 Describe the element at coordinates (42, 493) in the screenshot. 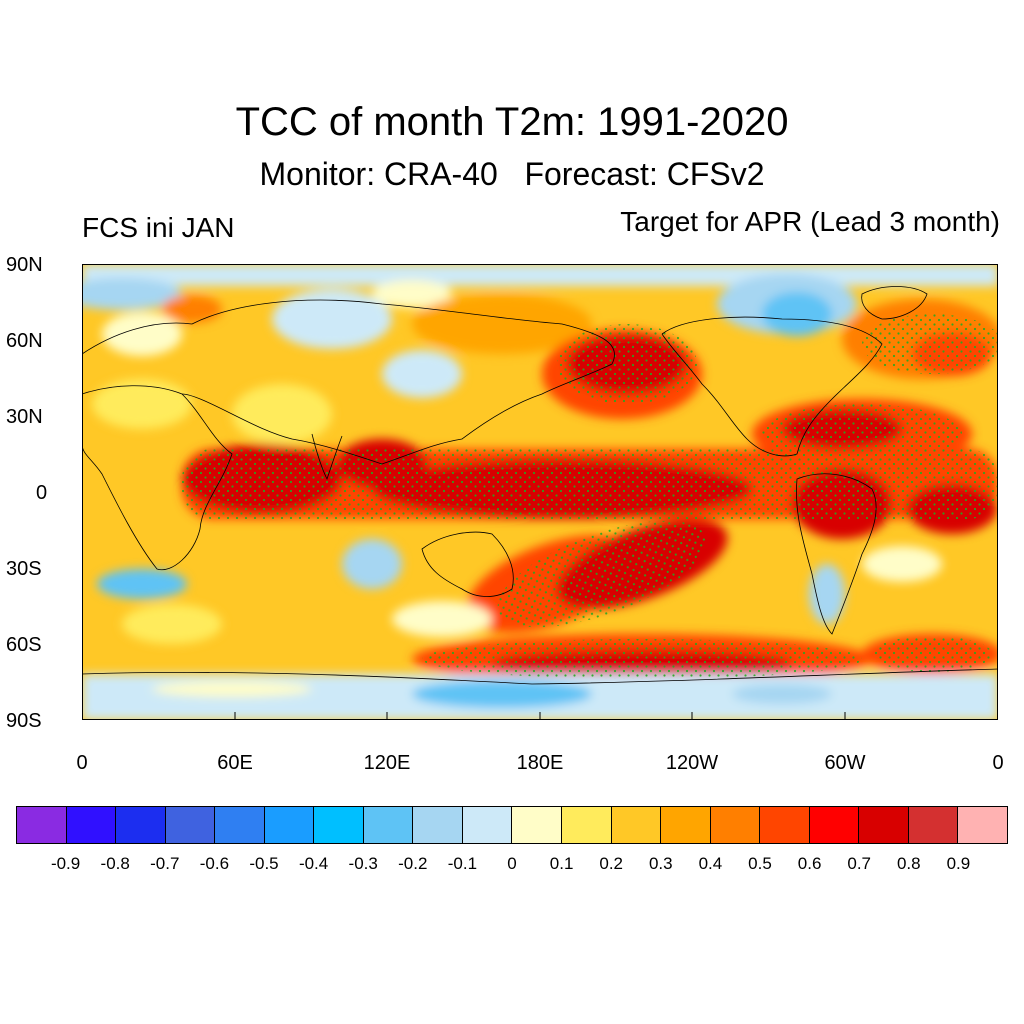

I see `lat-label-0: 0` at that location.